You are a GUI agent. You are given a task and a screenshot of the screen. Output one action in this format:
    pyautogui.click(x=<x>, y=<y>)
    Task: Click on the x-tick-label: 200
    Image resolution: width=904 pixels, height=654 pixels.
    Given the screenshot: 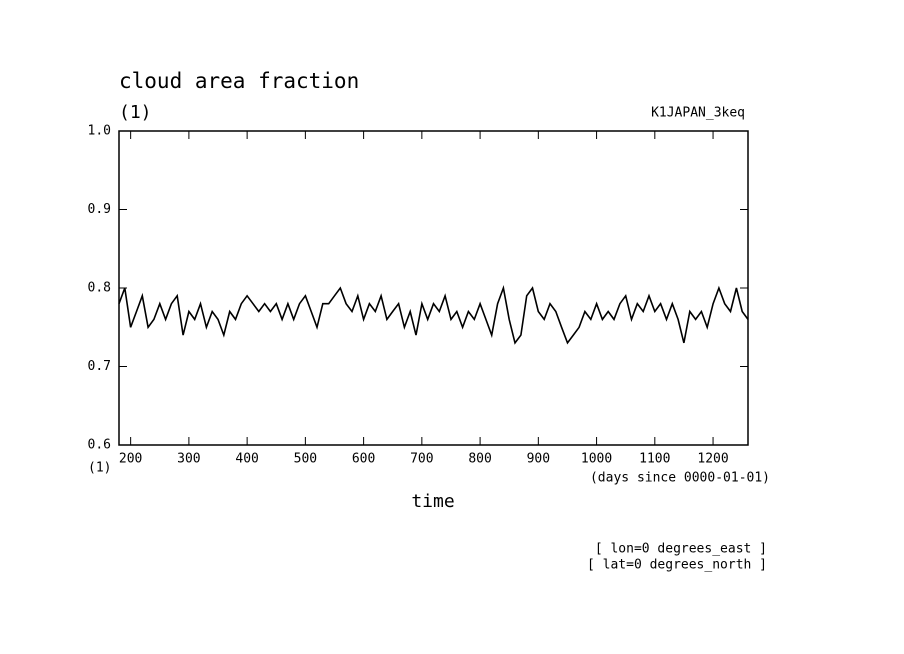 What is the action you would take?
    pyautogui.click(x=130, y=459)
    